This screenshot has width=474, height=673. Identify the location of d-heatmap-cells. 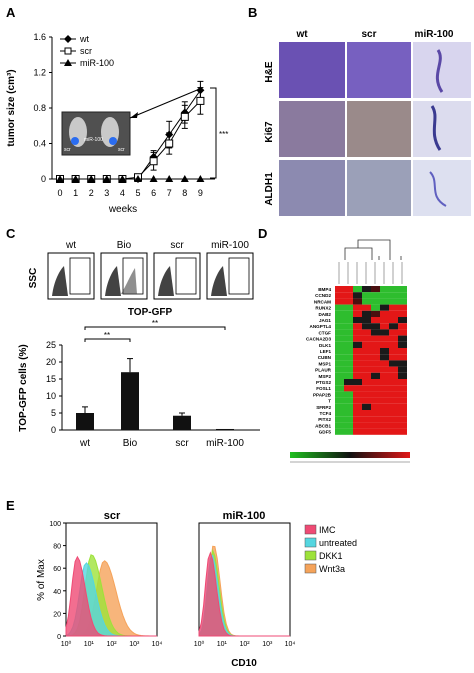
(371, 360).